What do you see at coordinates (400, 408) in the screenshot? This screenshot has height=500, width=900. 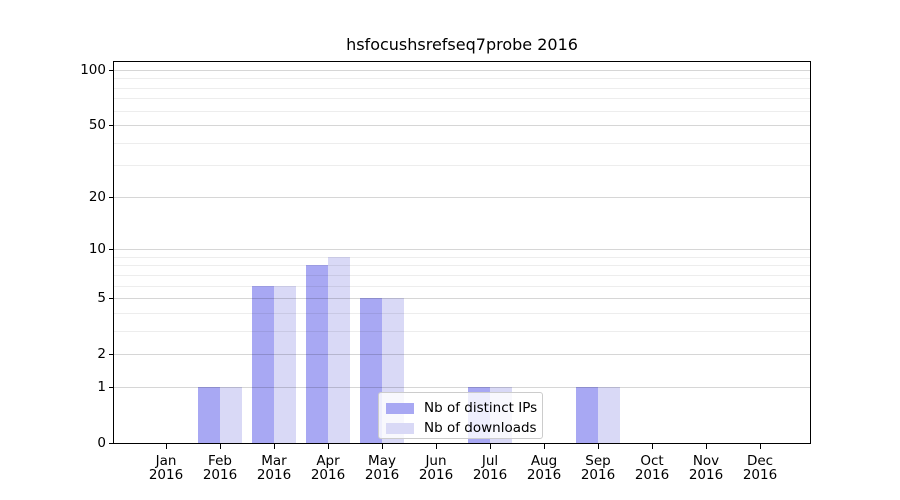 I see `legend-swatch-distinct-ips` at bounding box center [400, 408].